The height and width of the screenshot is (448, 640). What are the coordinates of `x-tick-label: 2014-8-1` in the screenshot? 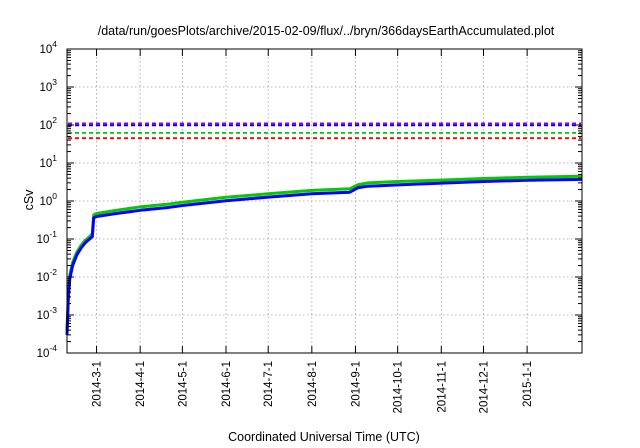 It's located at (313, 384).